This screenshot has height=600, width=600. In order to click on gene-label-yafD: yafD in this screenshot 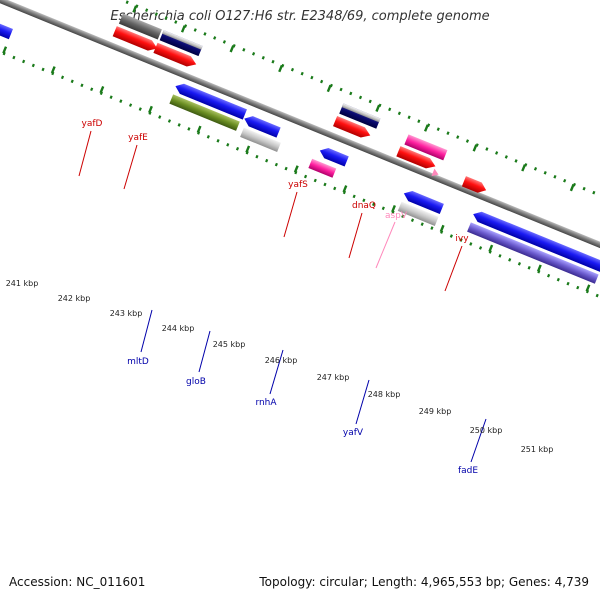, I will do `click(92, 124)`.